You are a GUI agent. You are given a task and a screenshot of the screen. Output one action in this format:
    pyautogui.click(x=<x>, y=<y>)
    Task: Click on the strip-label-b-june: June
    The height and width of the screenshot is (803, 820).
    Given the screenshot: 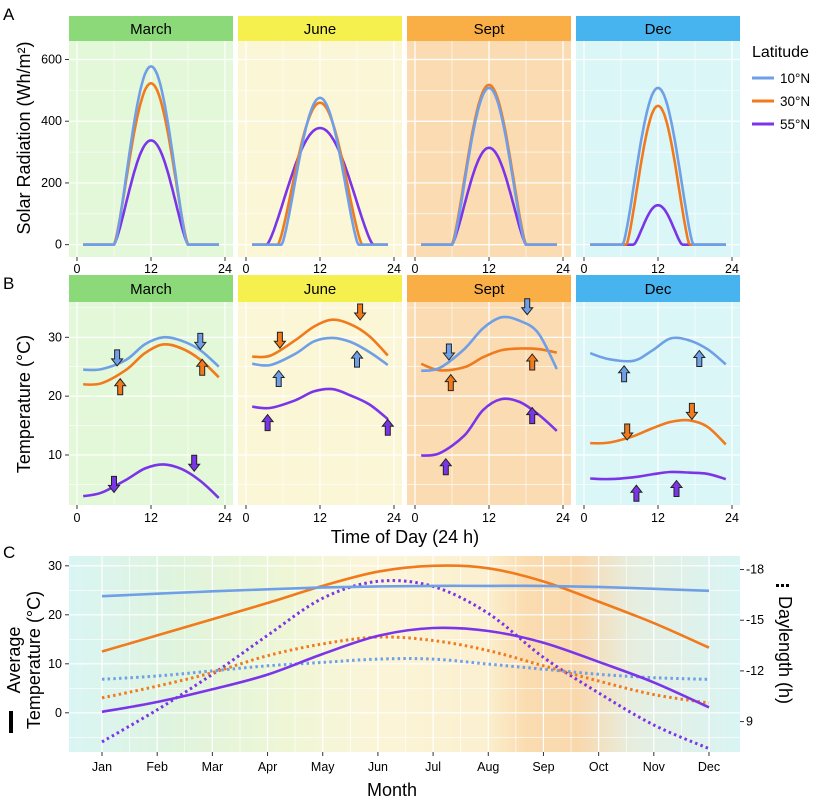 What is the action you would take?
    pyautogui.click(x=320, y=289)
    